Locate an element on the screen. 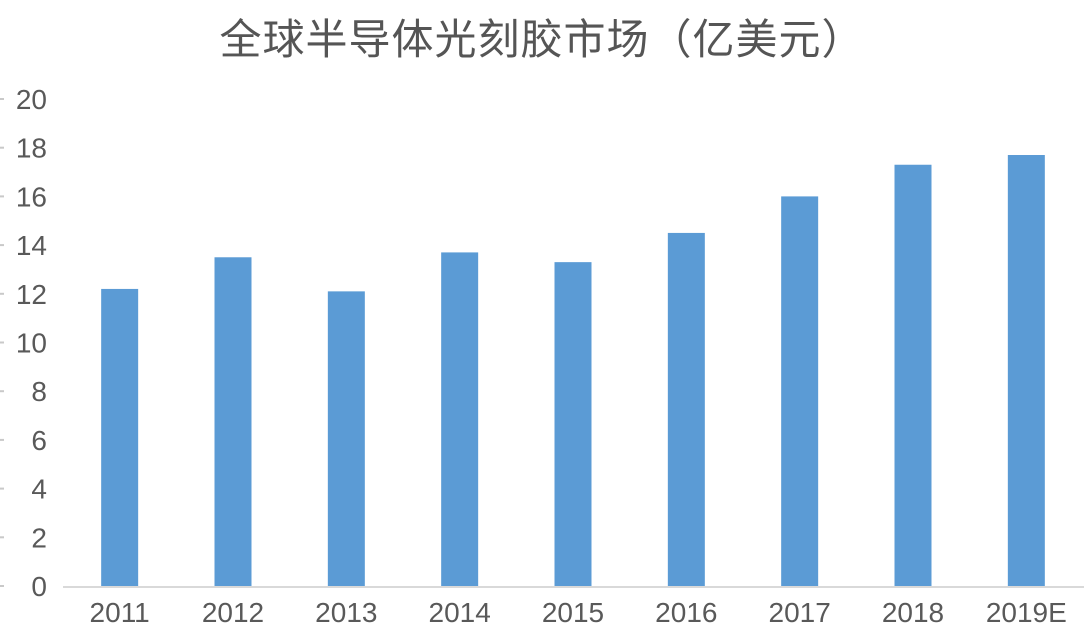  bar-2012 is located at coordinates (233, 421).